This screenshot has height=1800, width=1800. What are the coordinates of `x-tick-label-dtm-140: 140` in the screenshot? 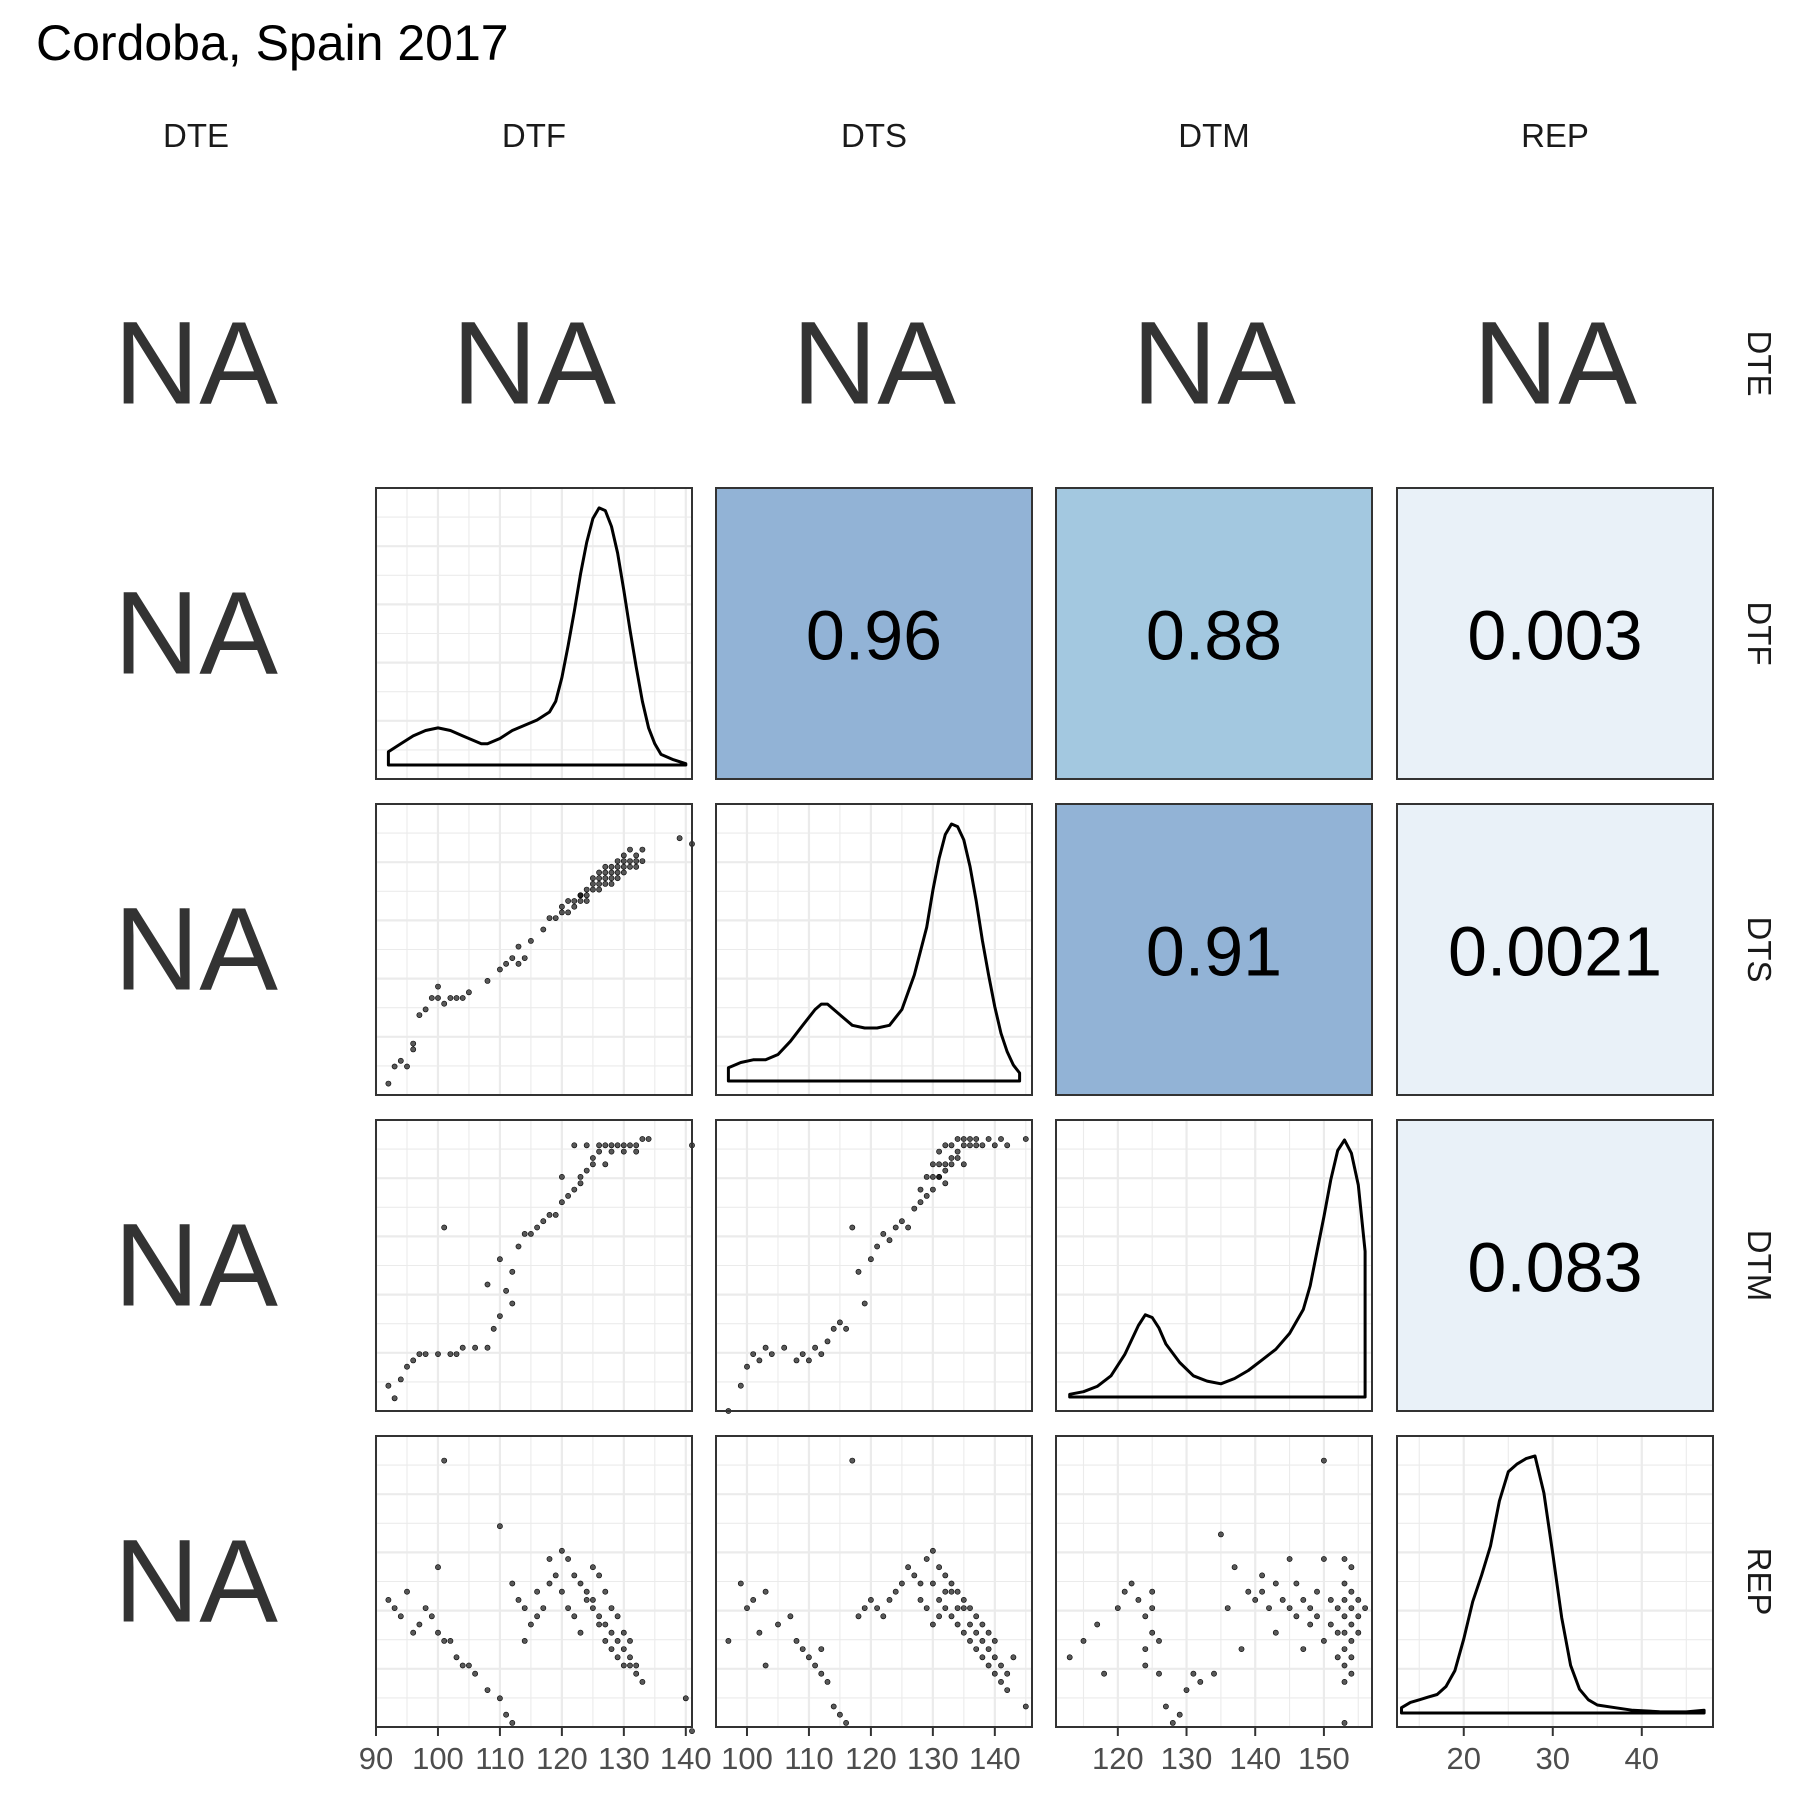 It's located at (1255, 1758).